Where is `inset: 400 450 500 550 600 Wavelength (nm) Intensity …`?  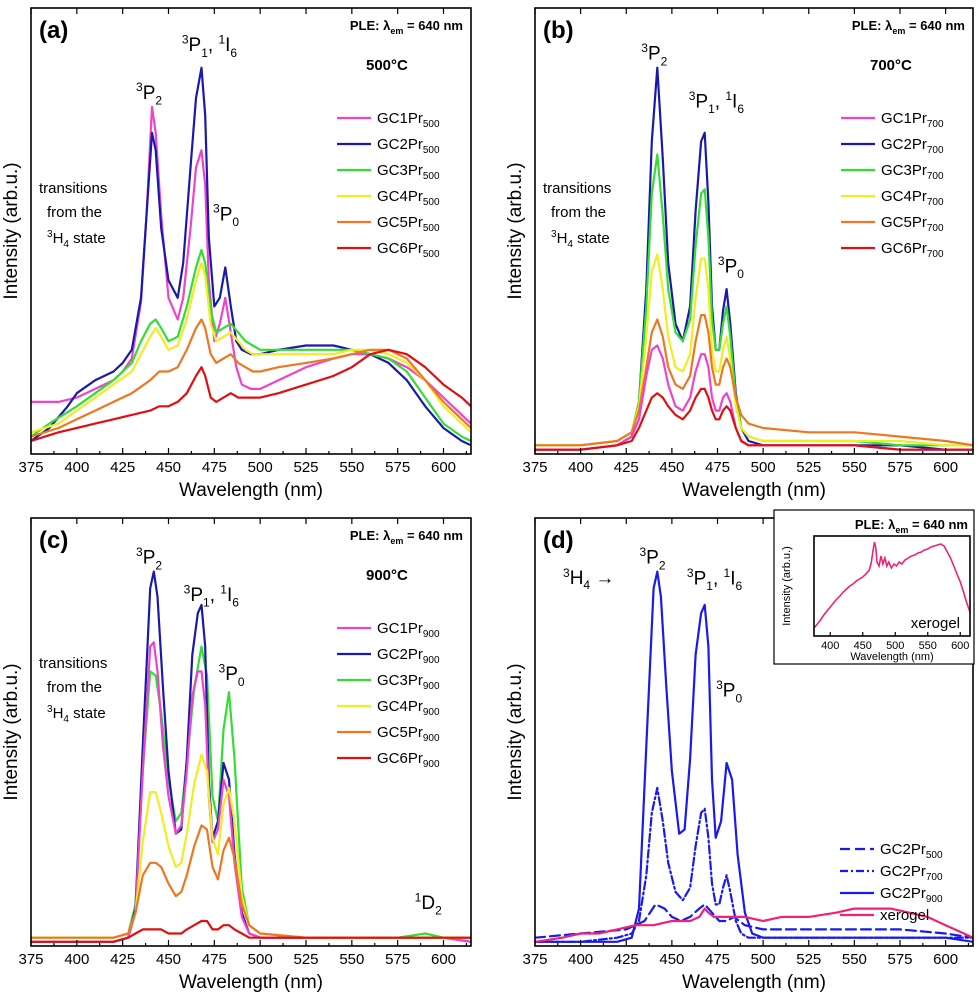 inset: 400 450 500 550 600 Wavelength (nm) Intensity … is located at coordinates (874, 587).